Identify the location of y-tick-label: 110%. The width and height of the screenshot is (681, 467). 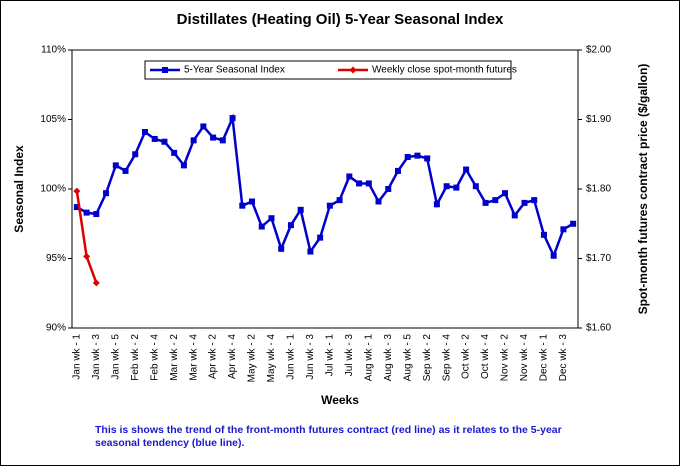
(53, 50).